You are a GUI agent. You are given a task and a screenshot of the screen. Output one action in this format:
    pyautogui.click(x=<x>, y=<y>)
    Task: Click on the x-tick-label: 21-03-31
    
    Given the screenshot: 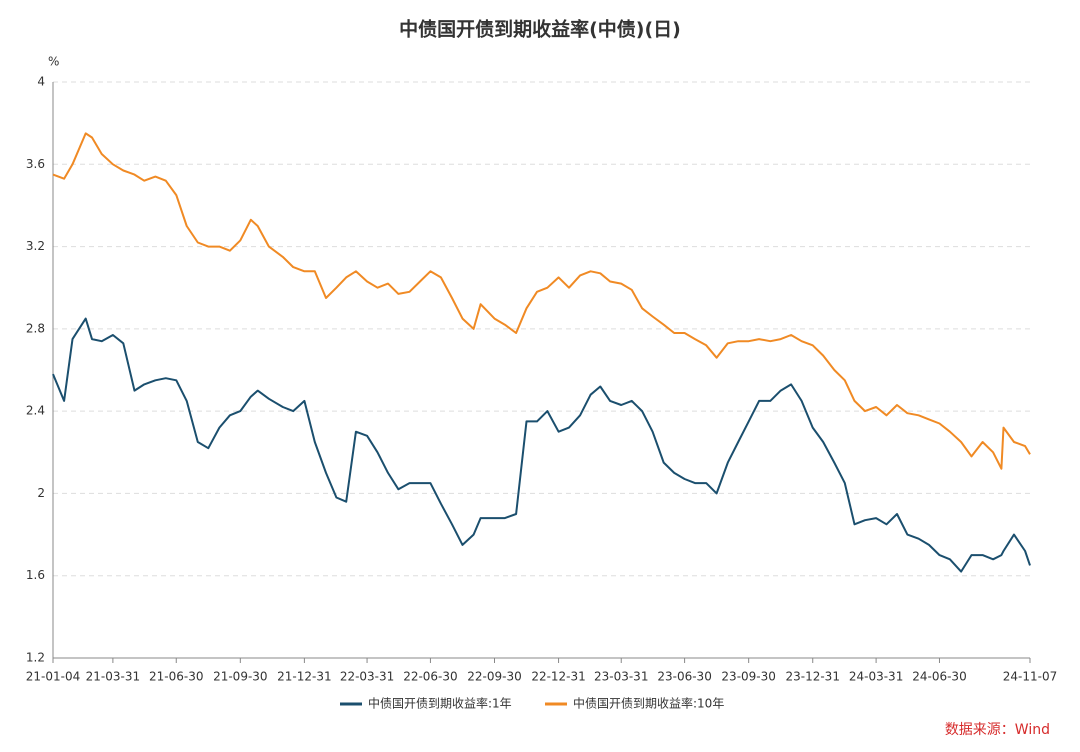 What is the action you would take?
    pyautogui.click(x=113, y=677)
    